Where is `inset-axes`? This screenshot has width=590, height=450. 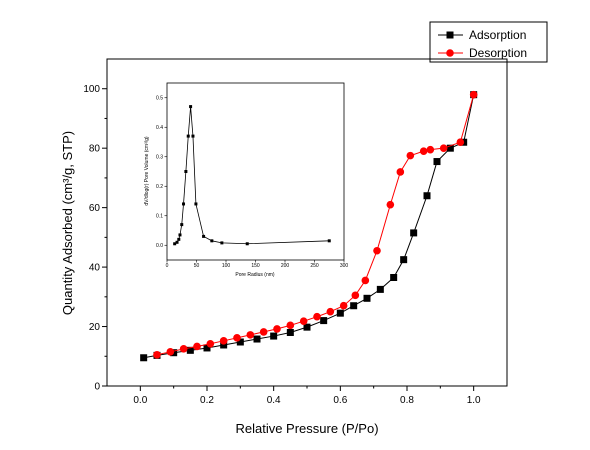
inset-axes is located at coordinates (255, 171).